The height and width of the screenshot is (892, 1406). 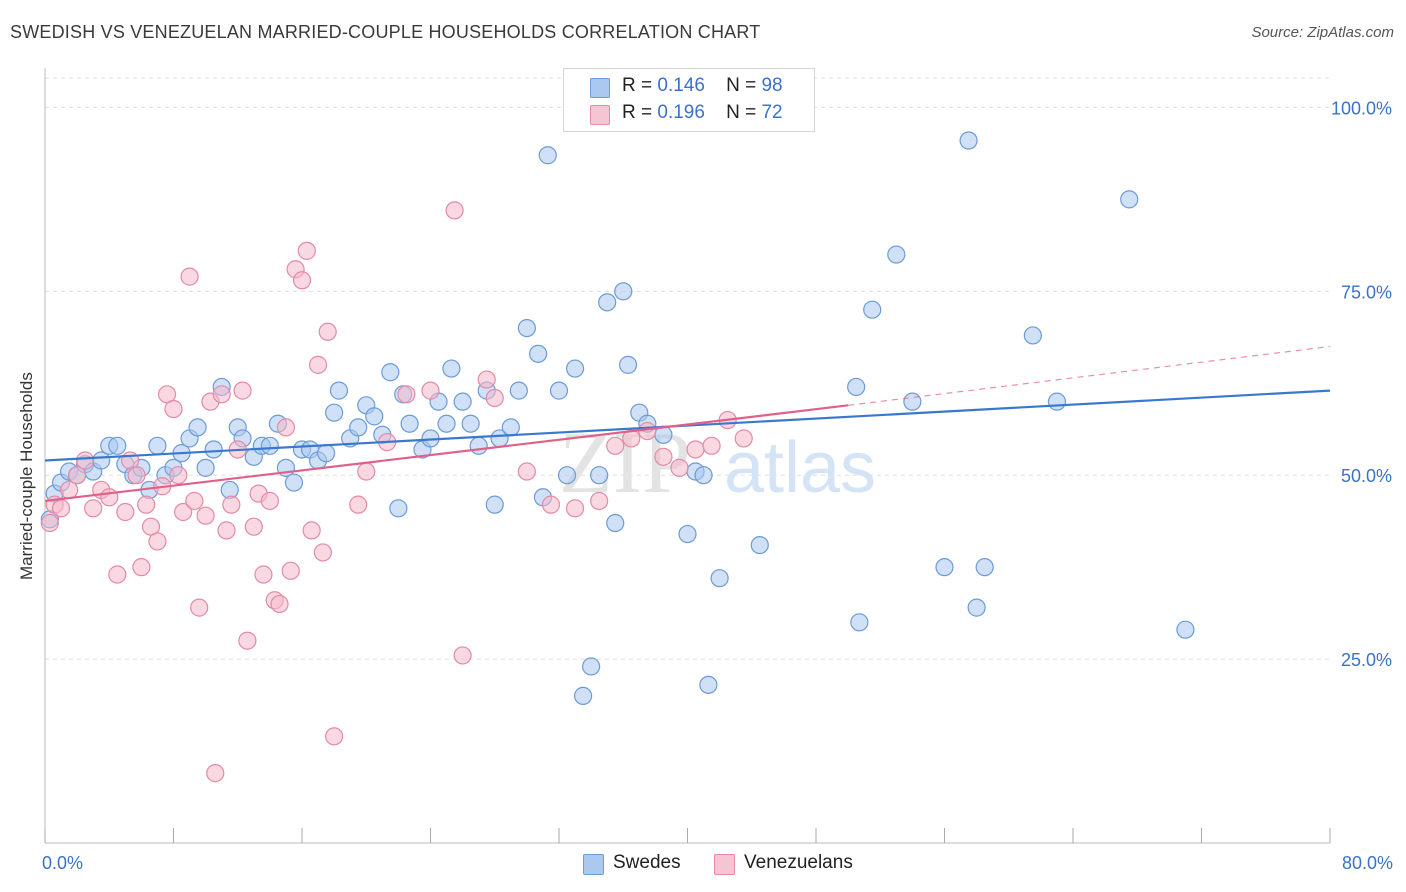 What do you see at coordinates (724, 864) in the screenshot?
I see `venezuelans-legend-swatch` at bounding box center [724, 864].